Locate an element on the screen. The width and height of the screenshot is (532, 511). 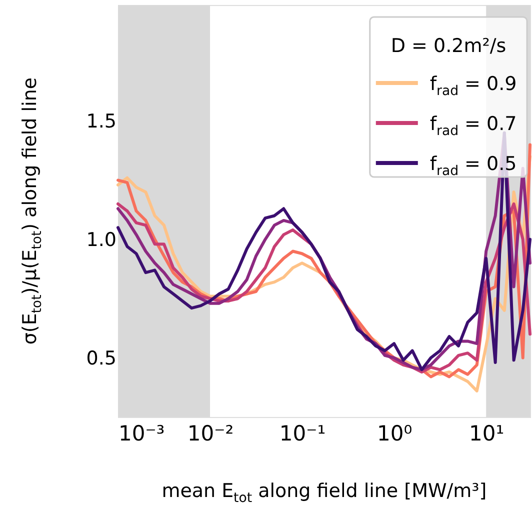
x-tick-label: 10⁻² is located at coordinates (210, 434).